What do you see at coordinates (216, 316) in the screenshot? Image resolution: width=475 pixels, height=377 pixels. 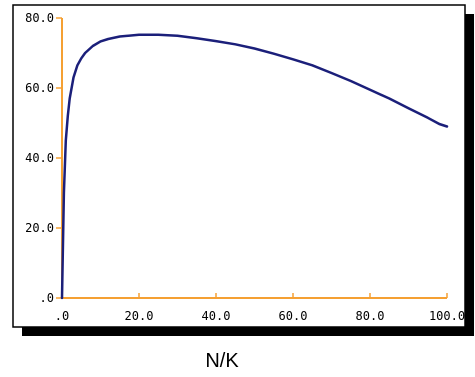 I see `x-tick-label: 40.0` at bounding box center [216, 316].